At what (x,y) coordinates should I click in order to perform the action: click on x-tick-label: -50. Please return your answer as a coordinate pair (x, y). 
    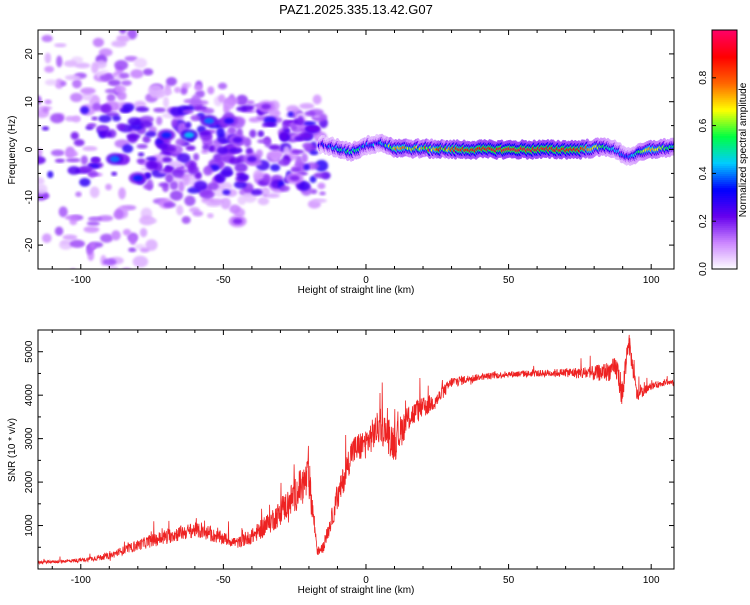
    Looking at the image, I should click on (223, 580).